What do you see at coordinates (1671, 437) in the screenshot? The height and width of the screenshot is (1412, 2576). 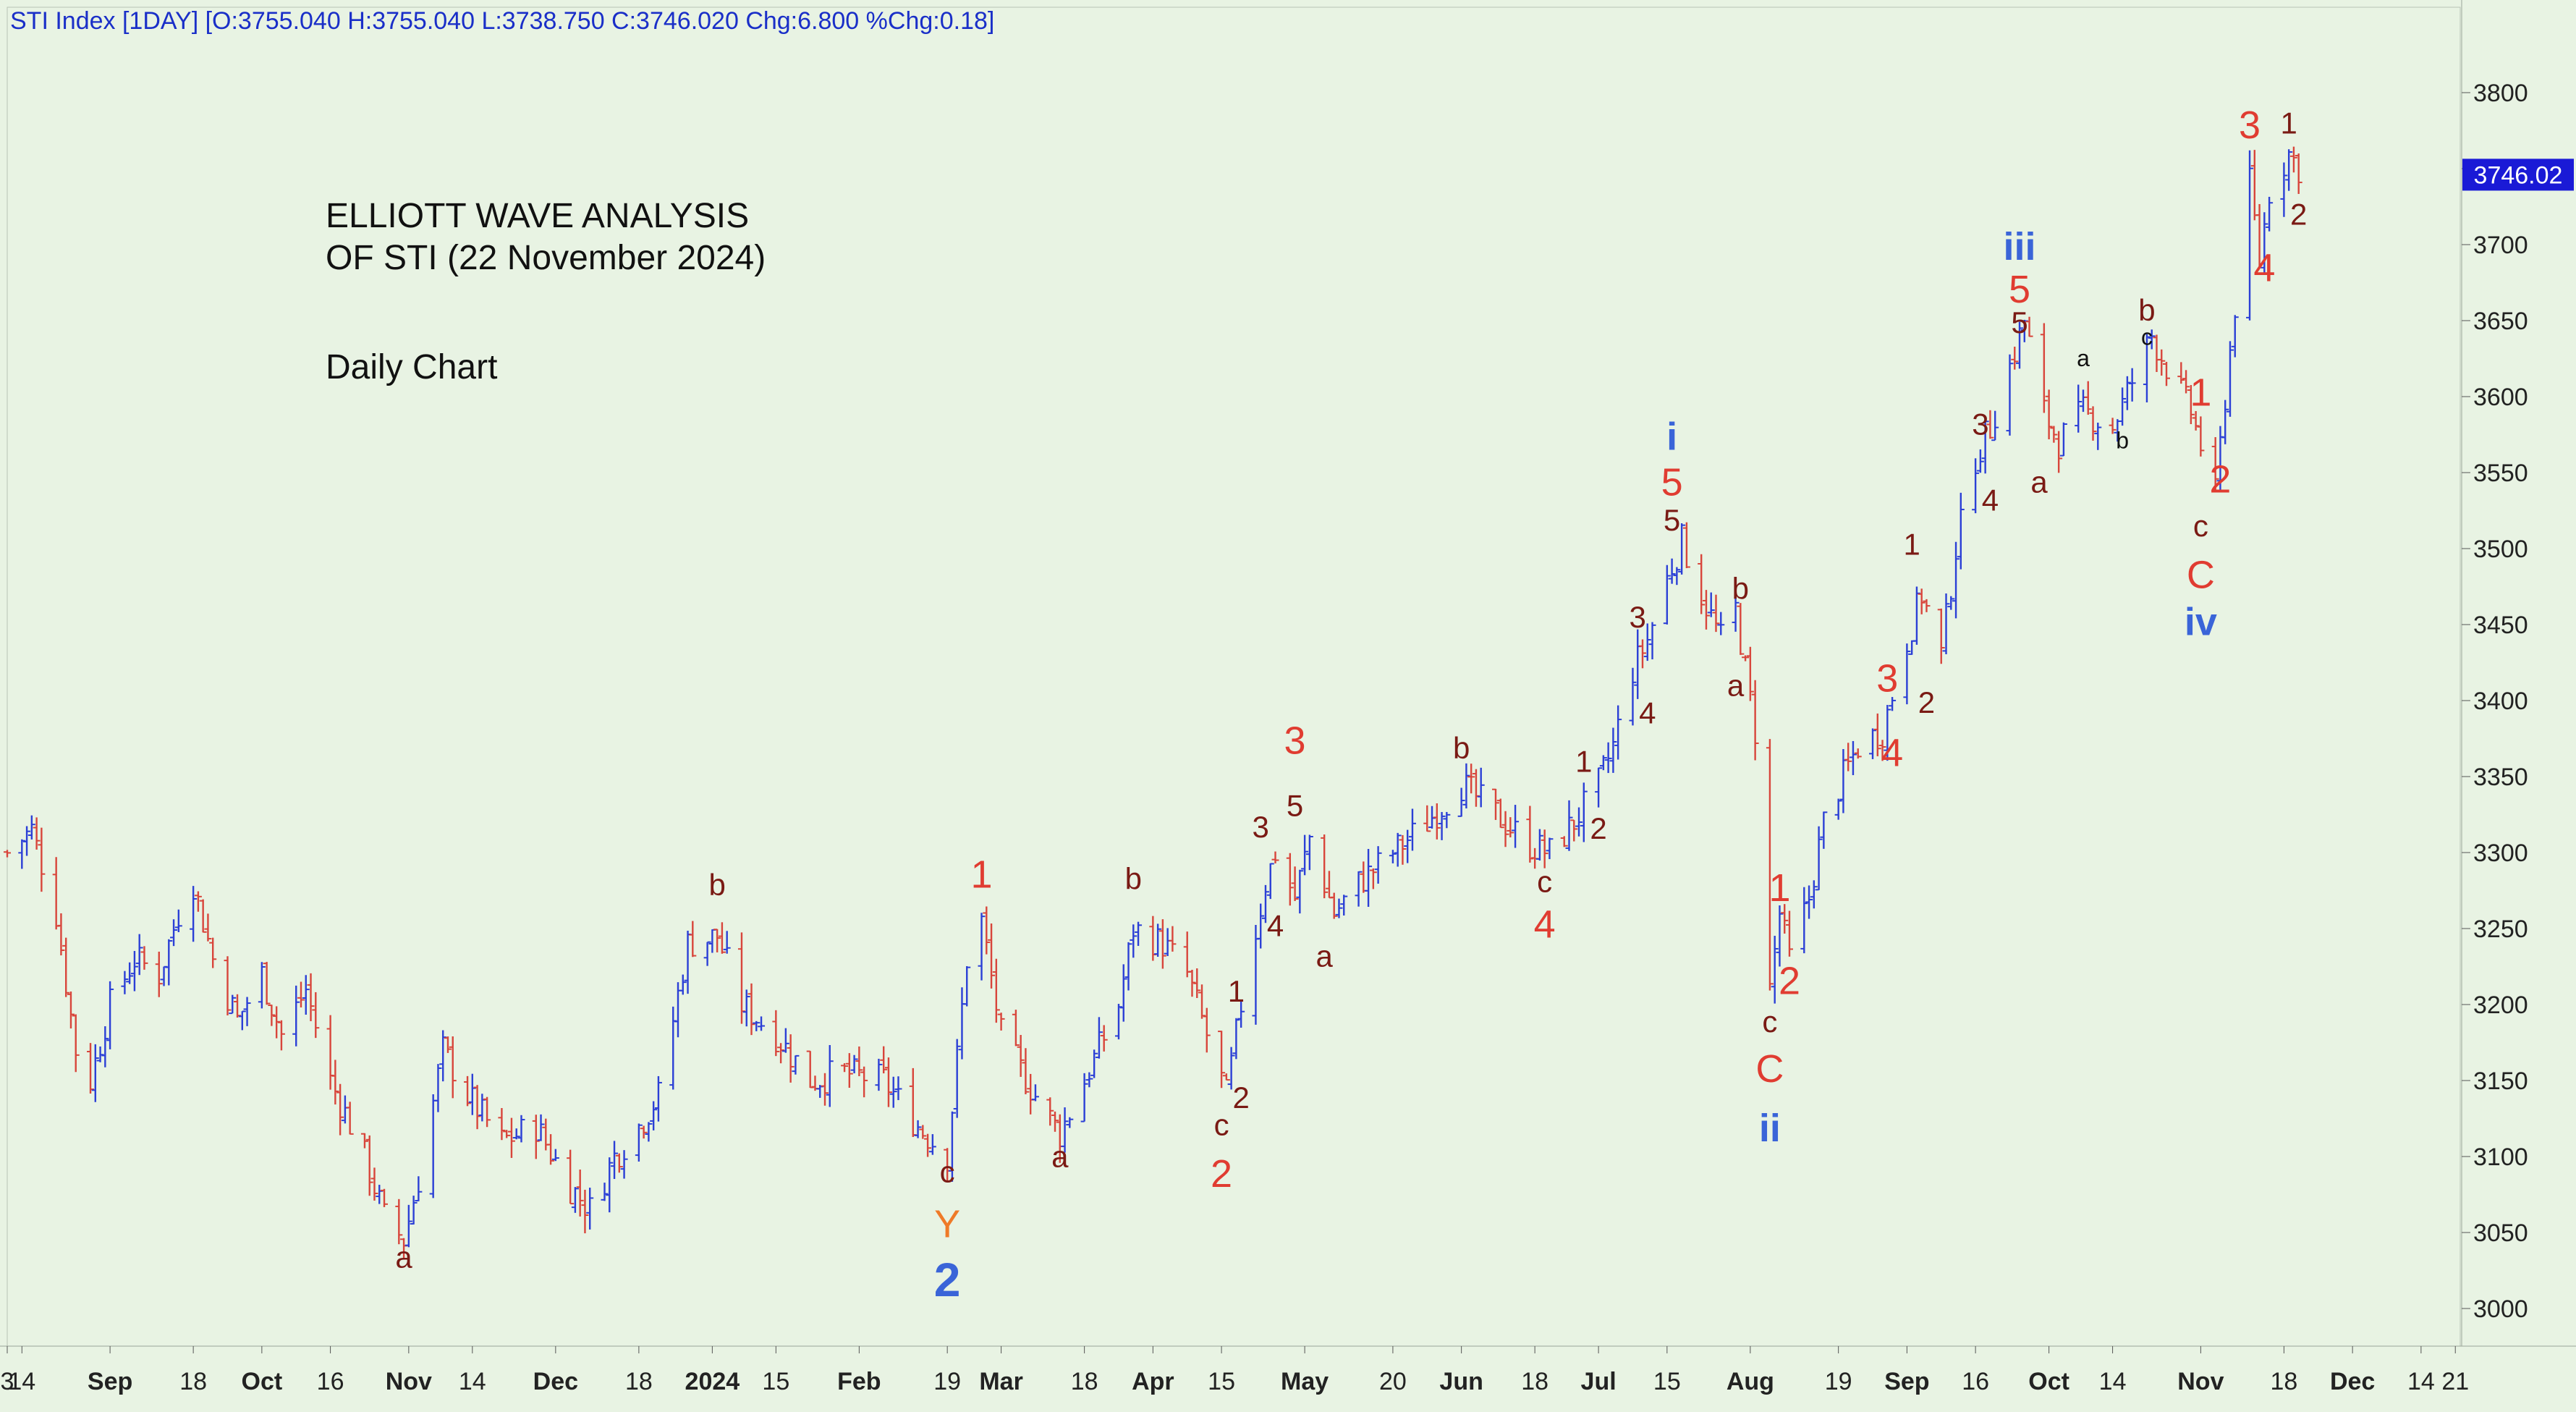 I see `wave-label: i` at bounding box center [1671, 437].